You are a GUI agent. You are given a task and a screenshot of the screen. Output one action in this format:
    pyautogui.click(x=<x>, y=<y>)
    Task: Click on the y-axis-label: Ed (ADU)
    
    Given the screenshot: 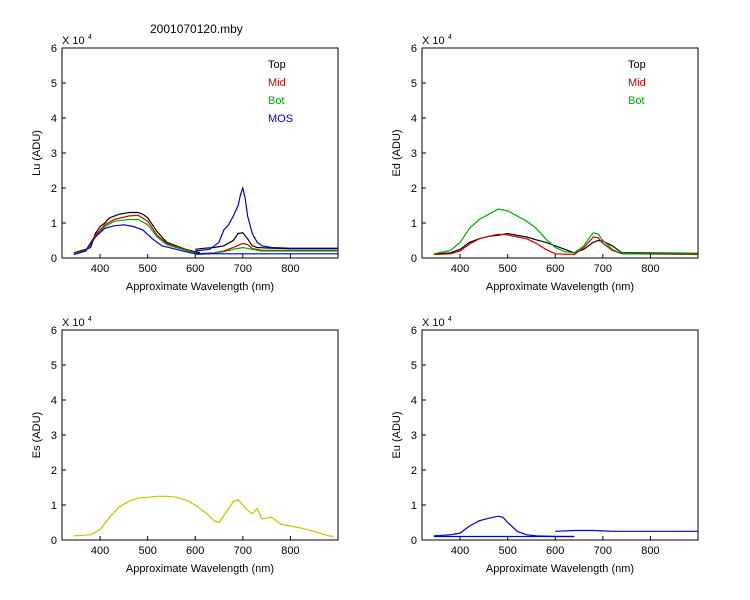 What is the action you would take?
    pyautogui.click(x=397, y=152)
    